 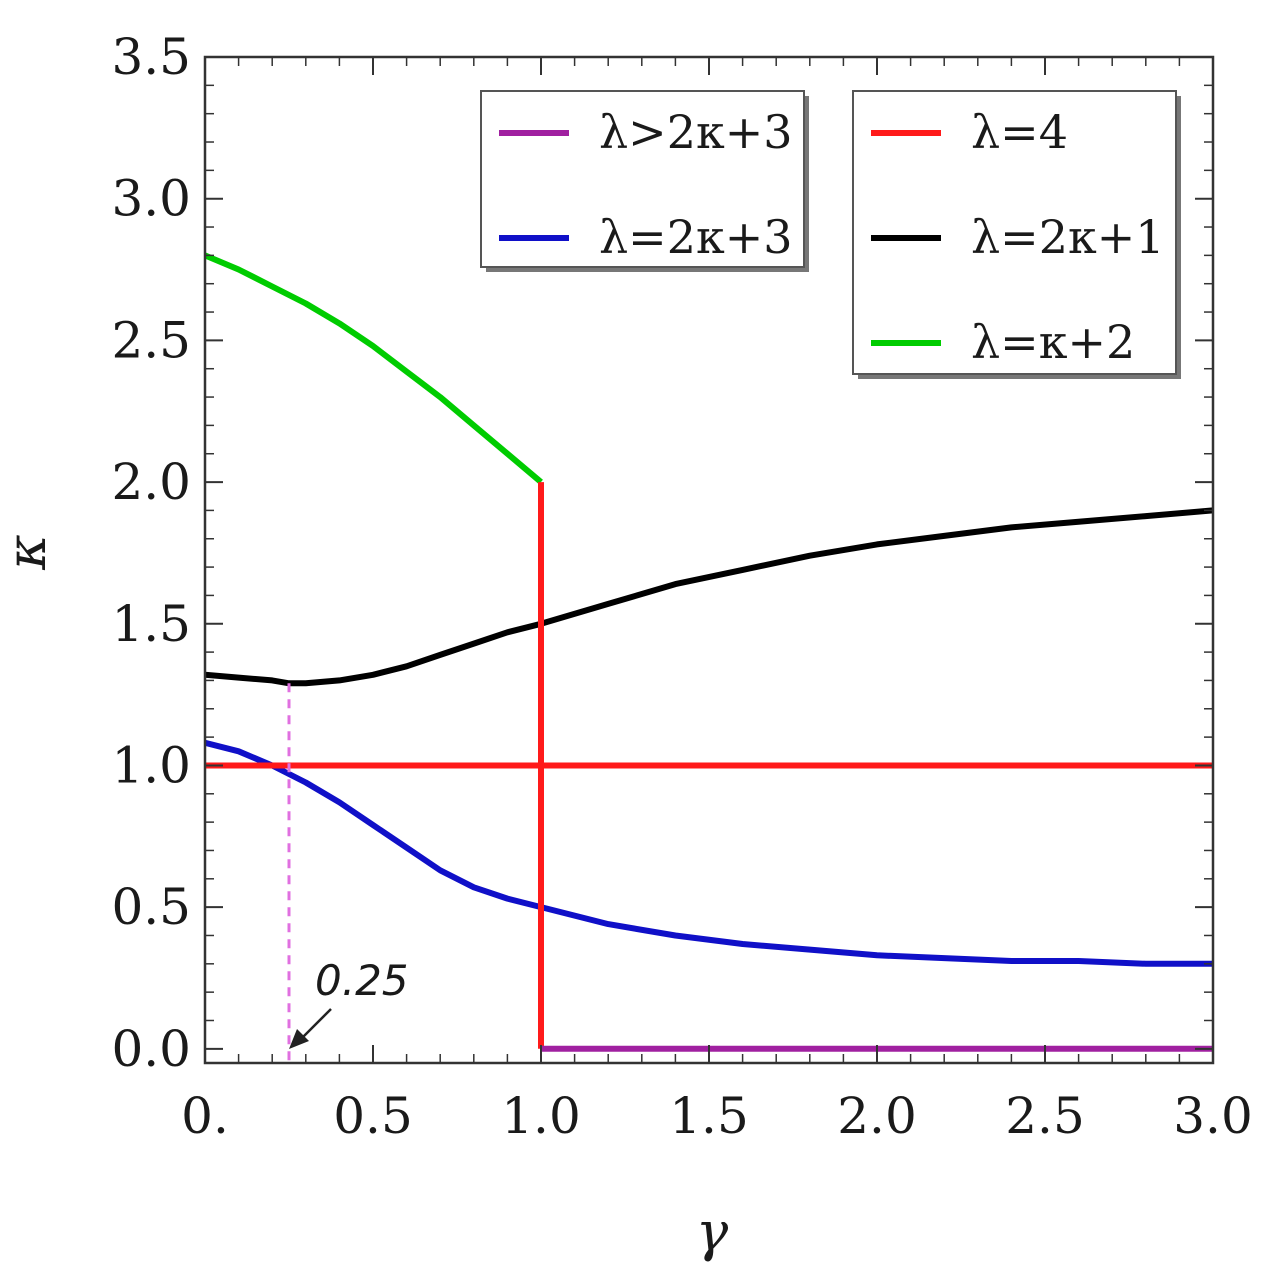 What do you see at coordinates (709, 1116) in the screenshot?
I see `x-tick-label: 1.5` at bounding box center [709, 1116].